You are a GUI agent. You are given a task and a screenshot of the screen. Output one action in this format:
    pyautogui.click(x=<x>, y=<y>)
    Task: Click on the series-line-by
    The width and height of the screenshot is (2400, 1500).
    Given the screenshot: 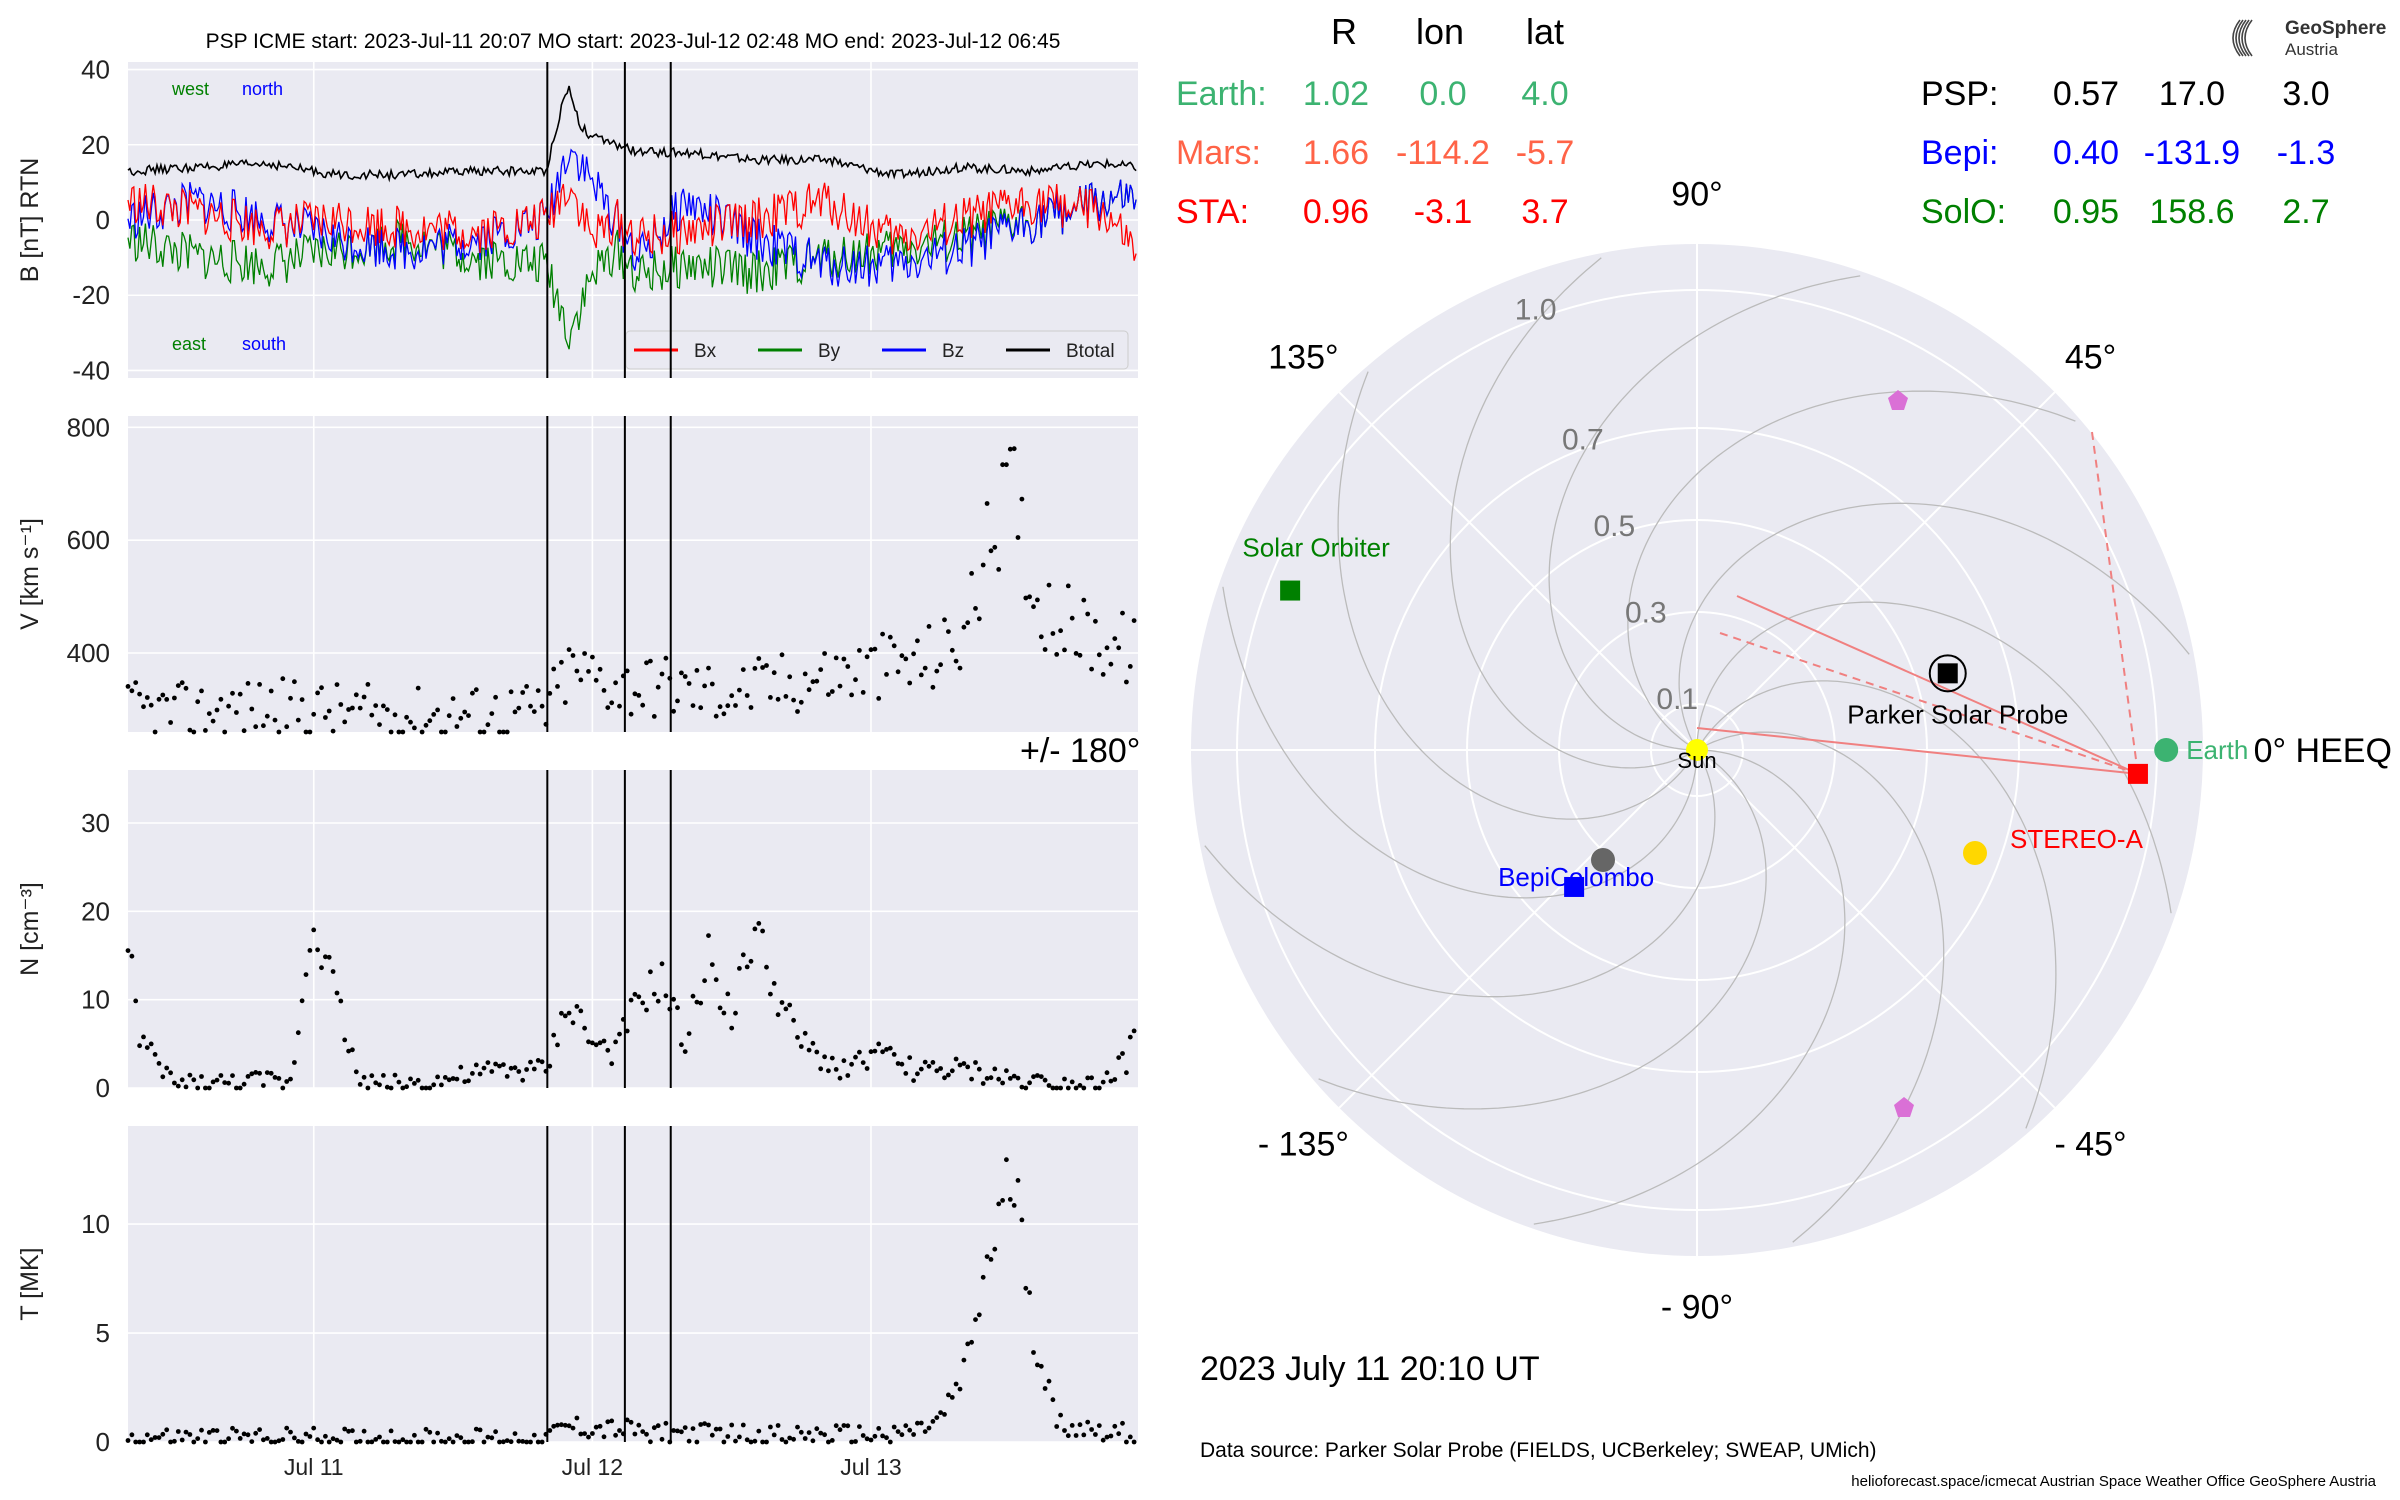 What is the action you would take?
    pyautogui.click(x=632, y=264)
    